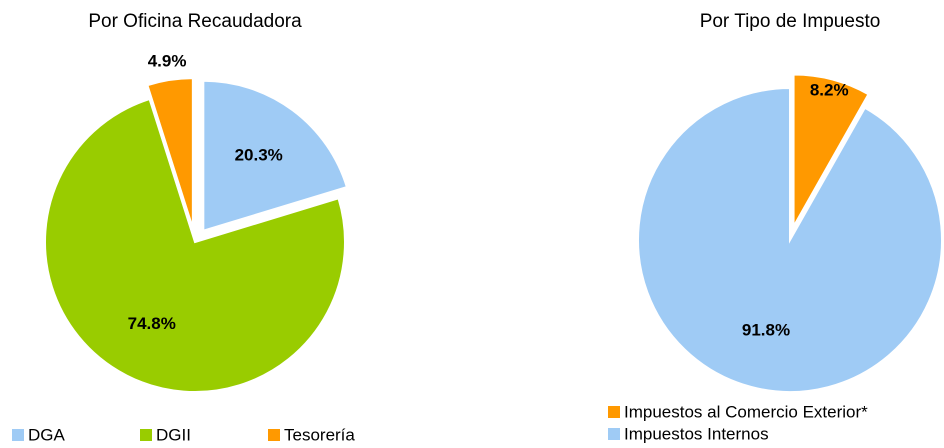 The width and height of the screenshot is (944, 448). Describe the element at coordinates (319, 434) in the screenshot. I see `legend-label: Tesorería` at that location.